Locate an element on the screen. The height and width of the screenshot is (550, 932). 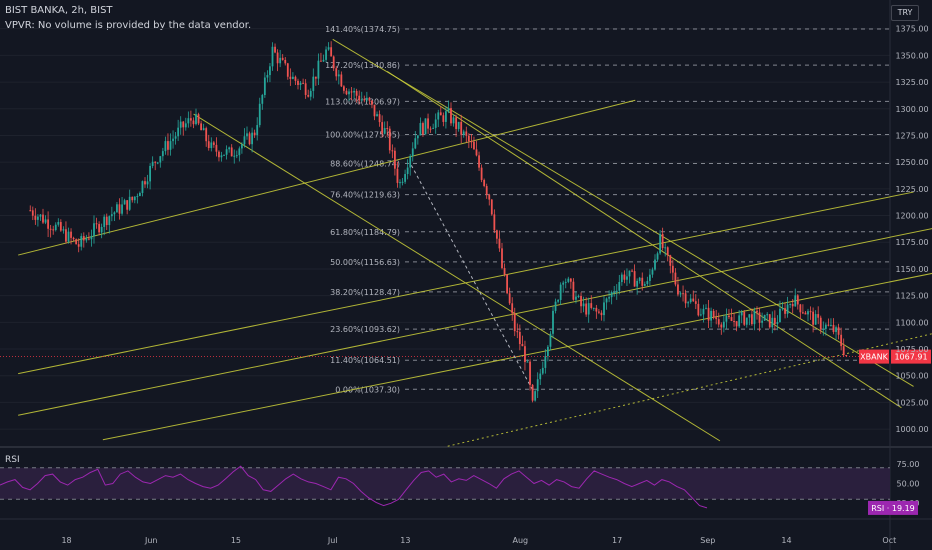
rsi-value-tag-bg is located at coordinates (893, 507).